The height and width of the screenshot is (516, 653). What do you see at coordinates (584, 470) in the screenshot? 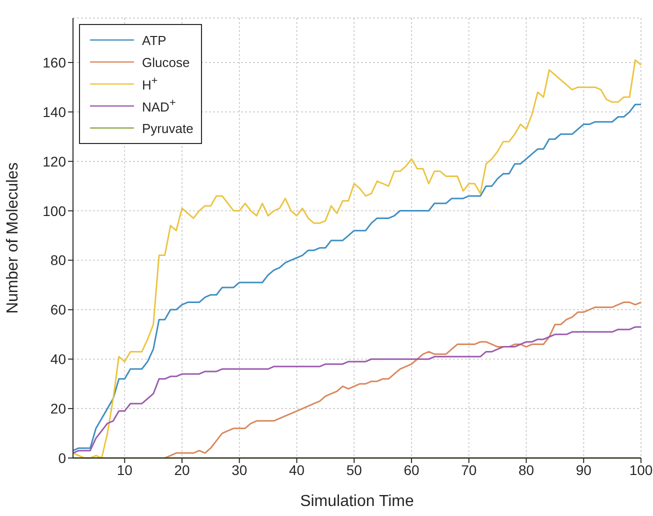
I see `x-tick-label: 90` at bounding box center [584, 470].